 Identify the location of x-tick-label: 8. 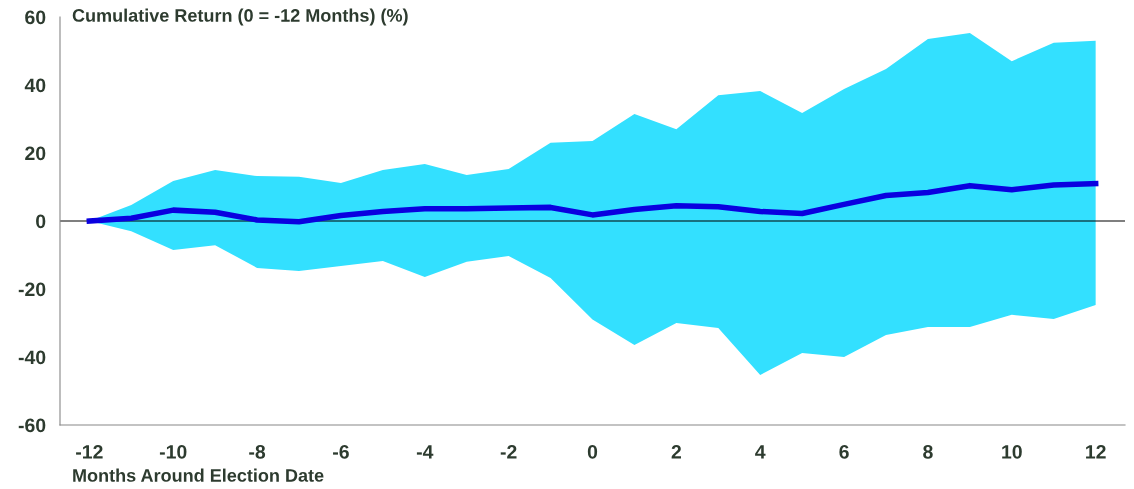
(928, 451).